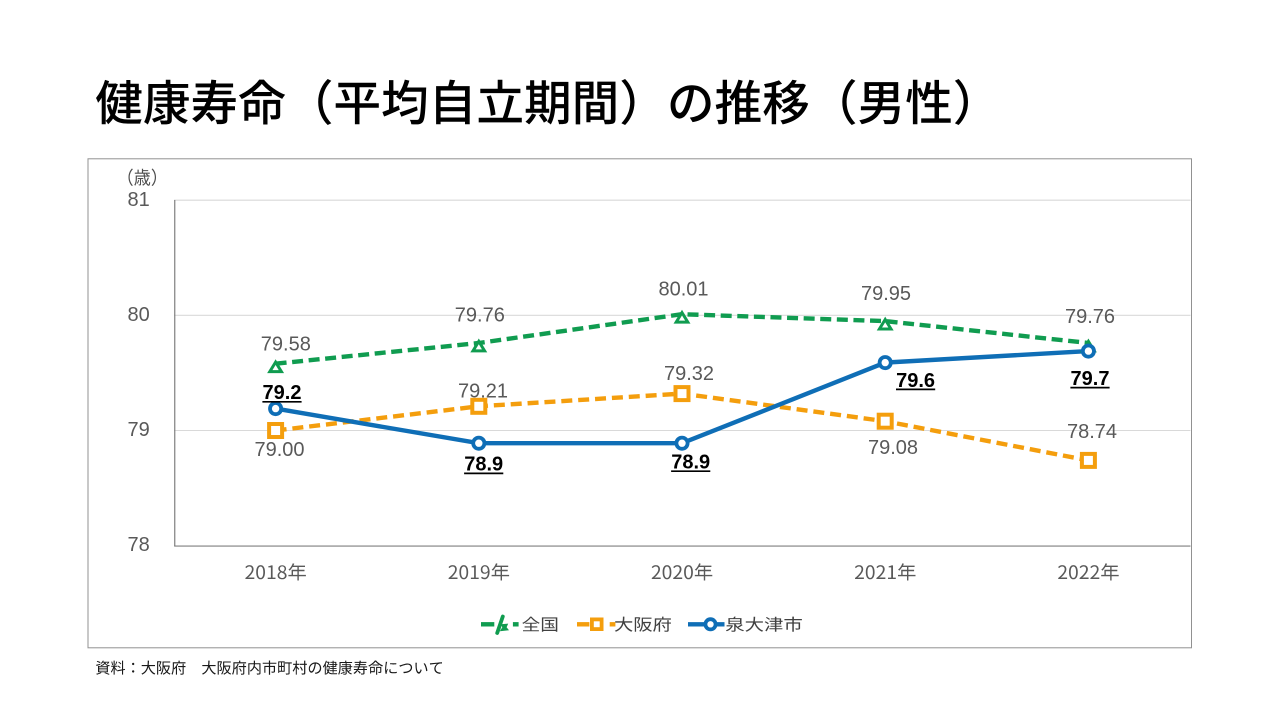  What do you see at coordinates (483, 392) in the screenshot?
I see `svg-text: 79.21` at bounding box center [483, 392].